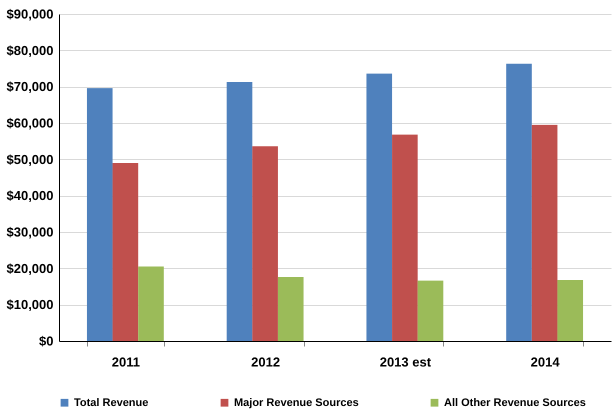  Describe the element at coordinates (46, 341) in the screenshot. I see `y-tick-label: $0` at that location.